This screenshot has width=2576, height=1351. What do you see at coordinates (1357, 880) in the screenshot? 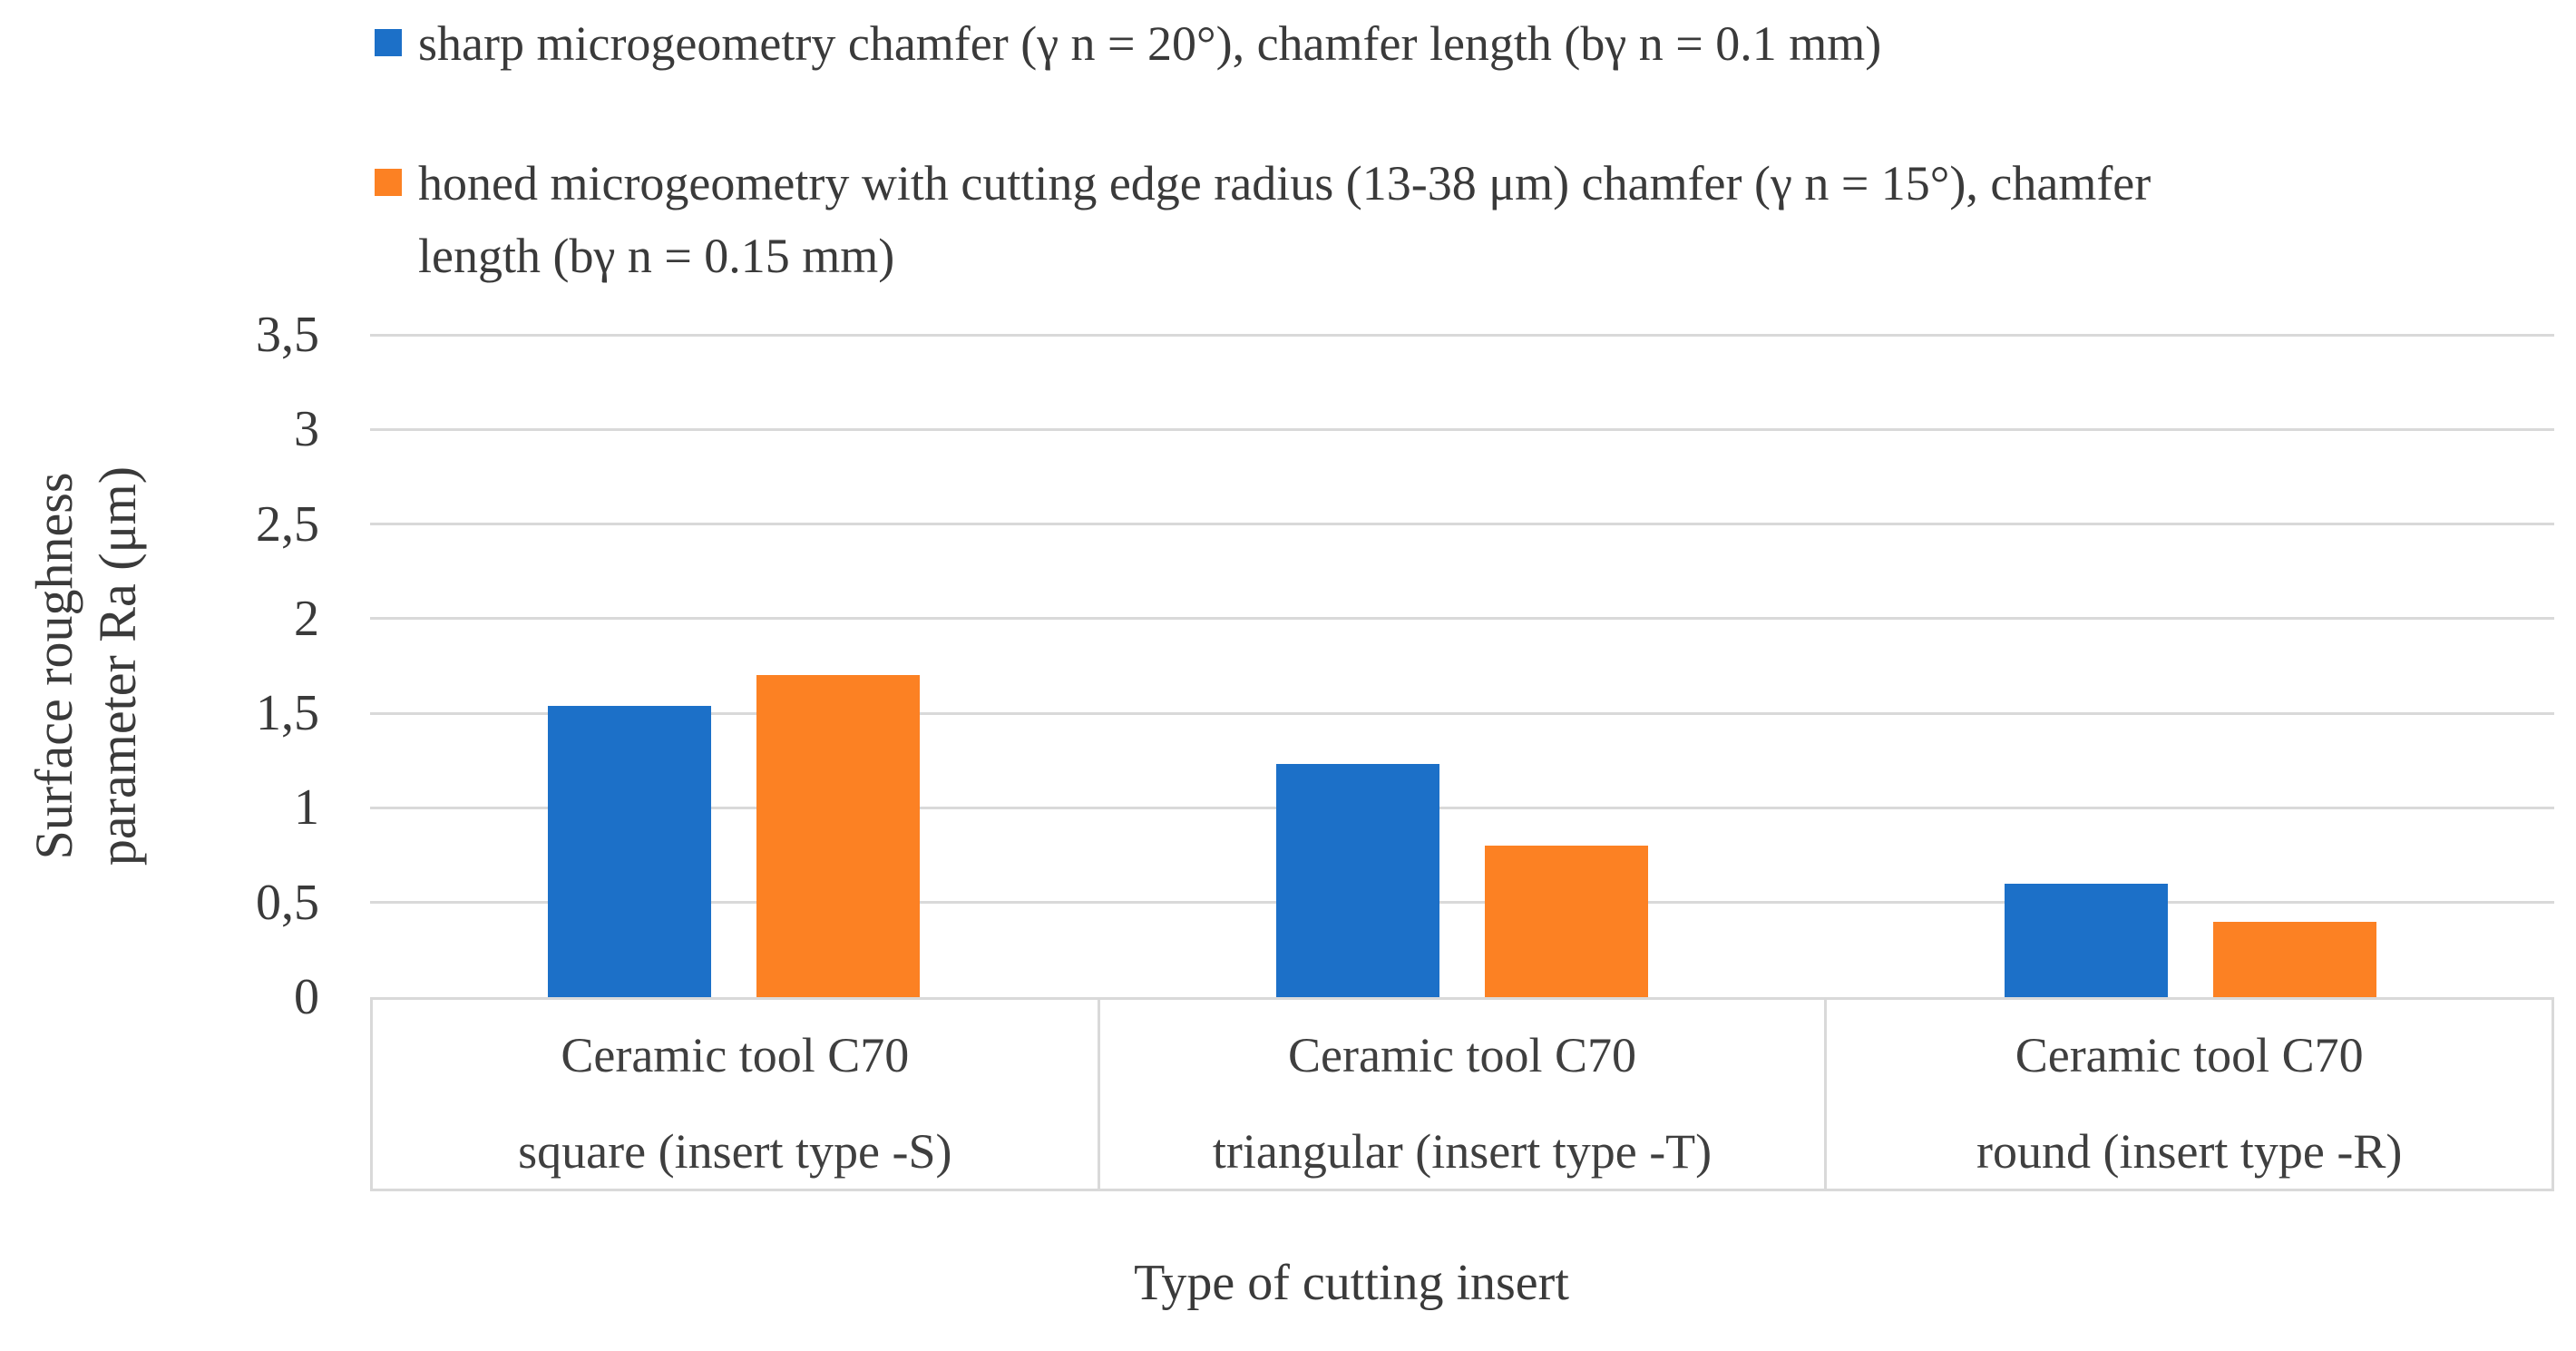
I see `bar-sharp-triangular` at bounding box center [1357, 880].